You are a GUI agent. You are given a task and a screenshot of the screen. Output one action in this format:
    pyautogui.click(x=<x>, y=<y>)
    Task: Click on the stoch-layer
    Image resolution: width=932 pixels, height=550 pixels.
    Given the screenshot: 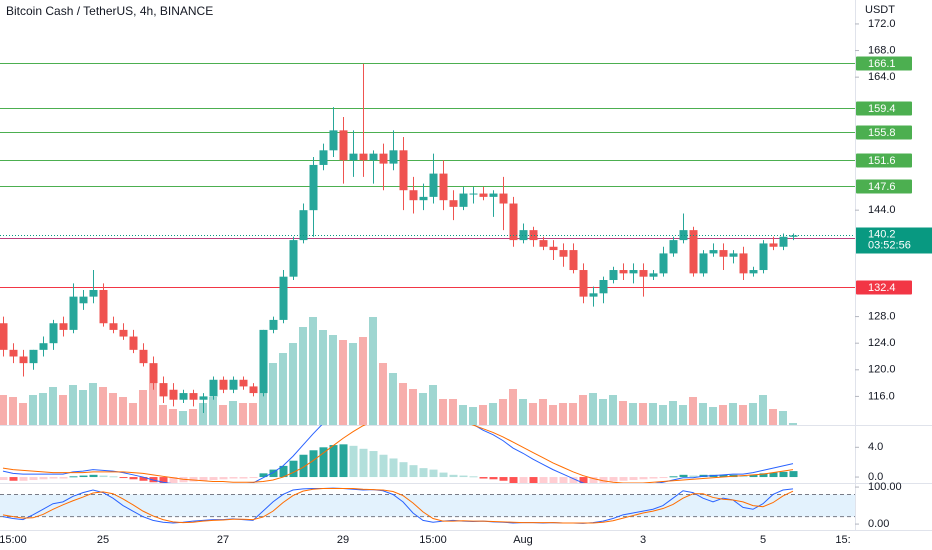 What is the action you would take?
    pyautogui.click(x=427, y=505)
    